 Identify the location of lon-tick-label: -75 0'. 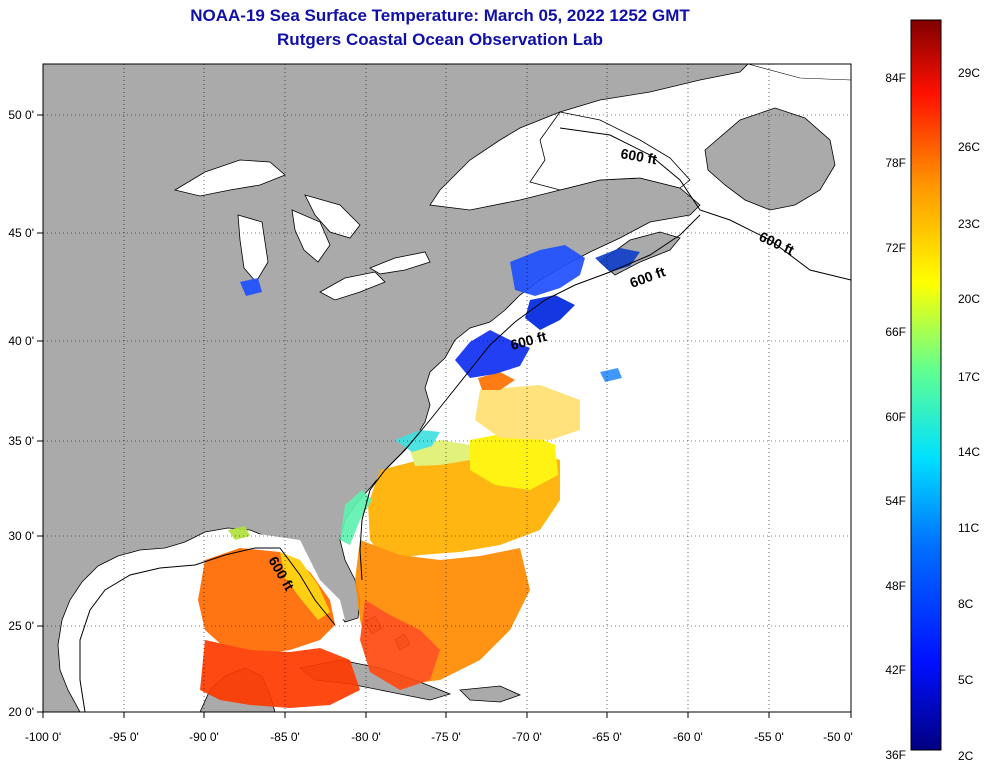
(446, 737).